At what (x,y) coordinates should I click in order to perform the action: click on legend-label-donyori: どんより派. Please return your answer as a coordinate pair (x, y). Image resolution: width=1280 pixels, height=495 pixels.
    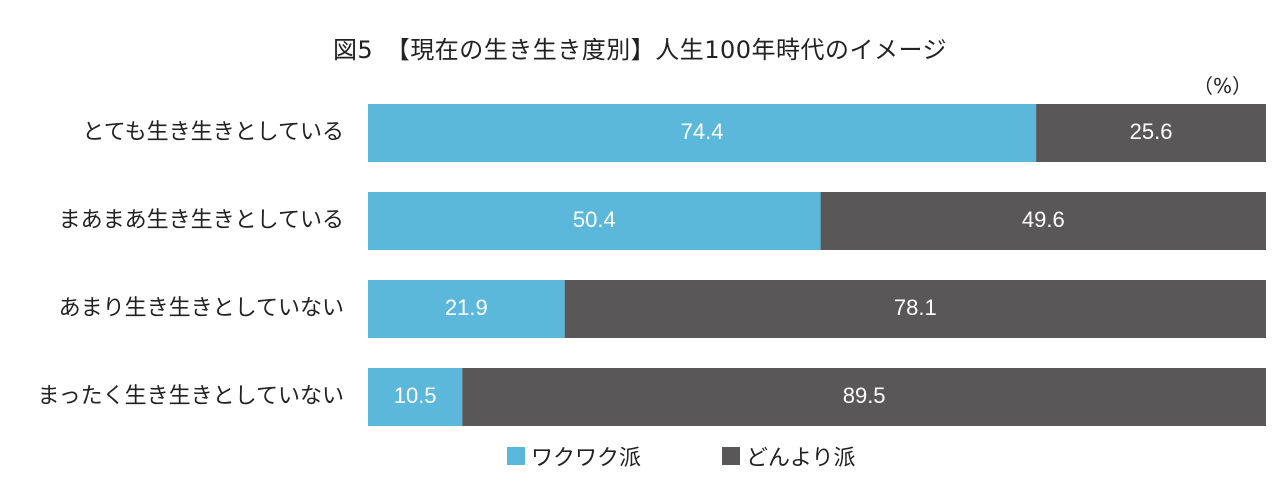
    Looking at the image, I should click on (801, 458).